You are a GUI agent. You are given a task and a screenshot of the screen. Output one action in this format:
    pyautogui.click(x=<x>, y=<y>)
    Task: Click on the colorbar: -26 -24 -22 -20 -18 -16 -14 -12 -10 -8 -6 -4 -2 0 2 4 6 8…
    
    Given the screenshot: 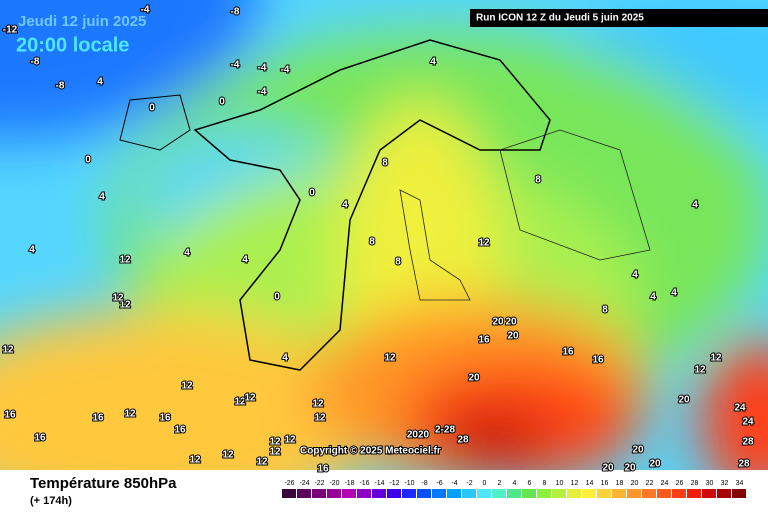 What is the action you would take?
    pyautogui.click(x=514, y=489)
    